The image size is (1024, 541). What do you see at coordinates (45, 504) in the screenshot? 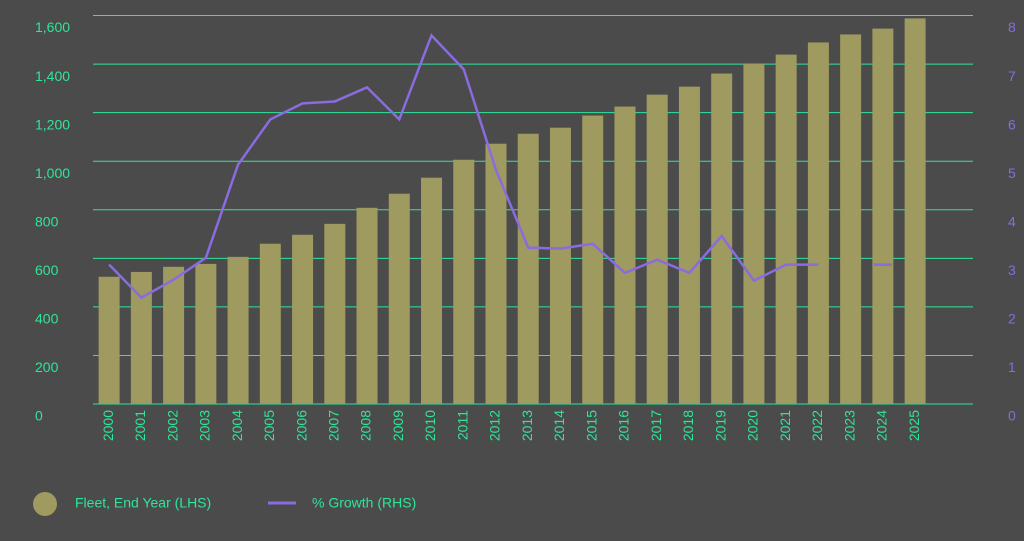
I see `legend-swatch` at bounding box center [45, 504].